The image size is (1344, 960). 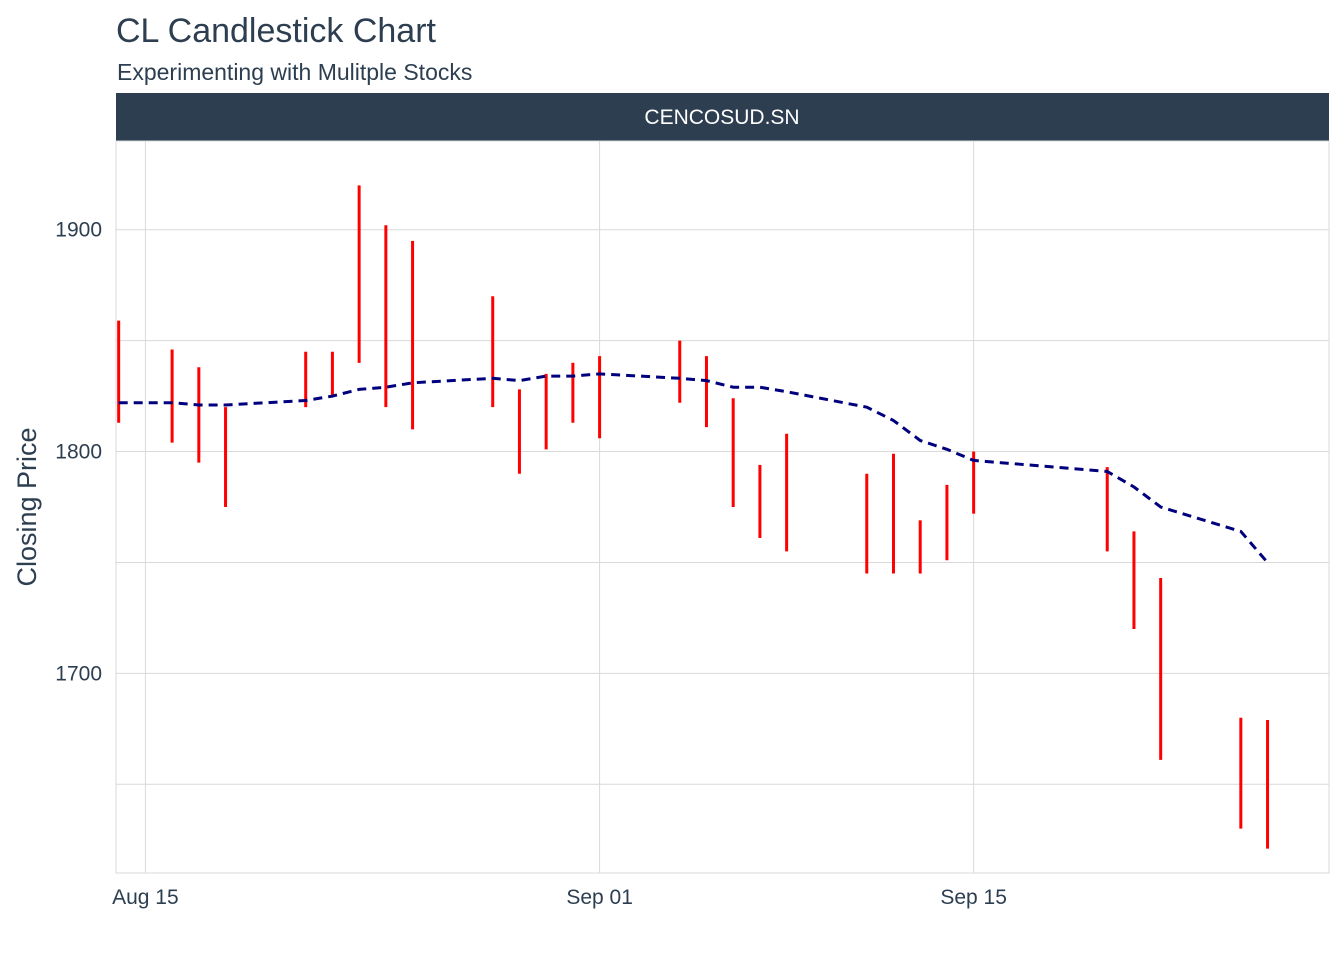 I want to click on facet-strip, so click(x=722, y=117).